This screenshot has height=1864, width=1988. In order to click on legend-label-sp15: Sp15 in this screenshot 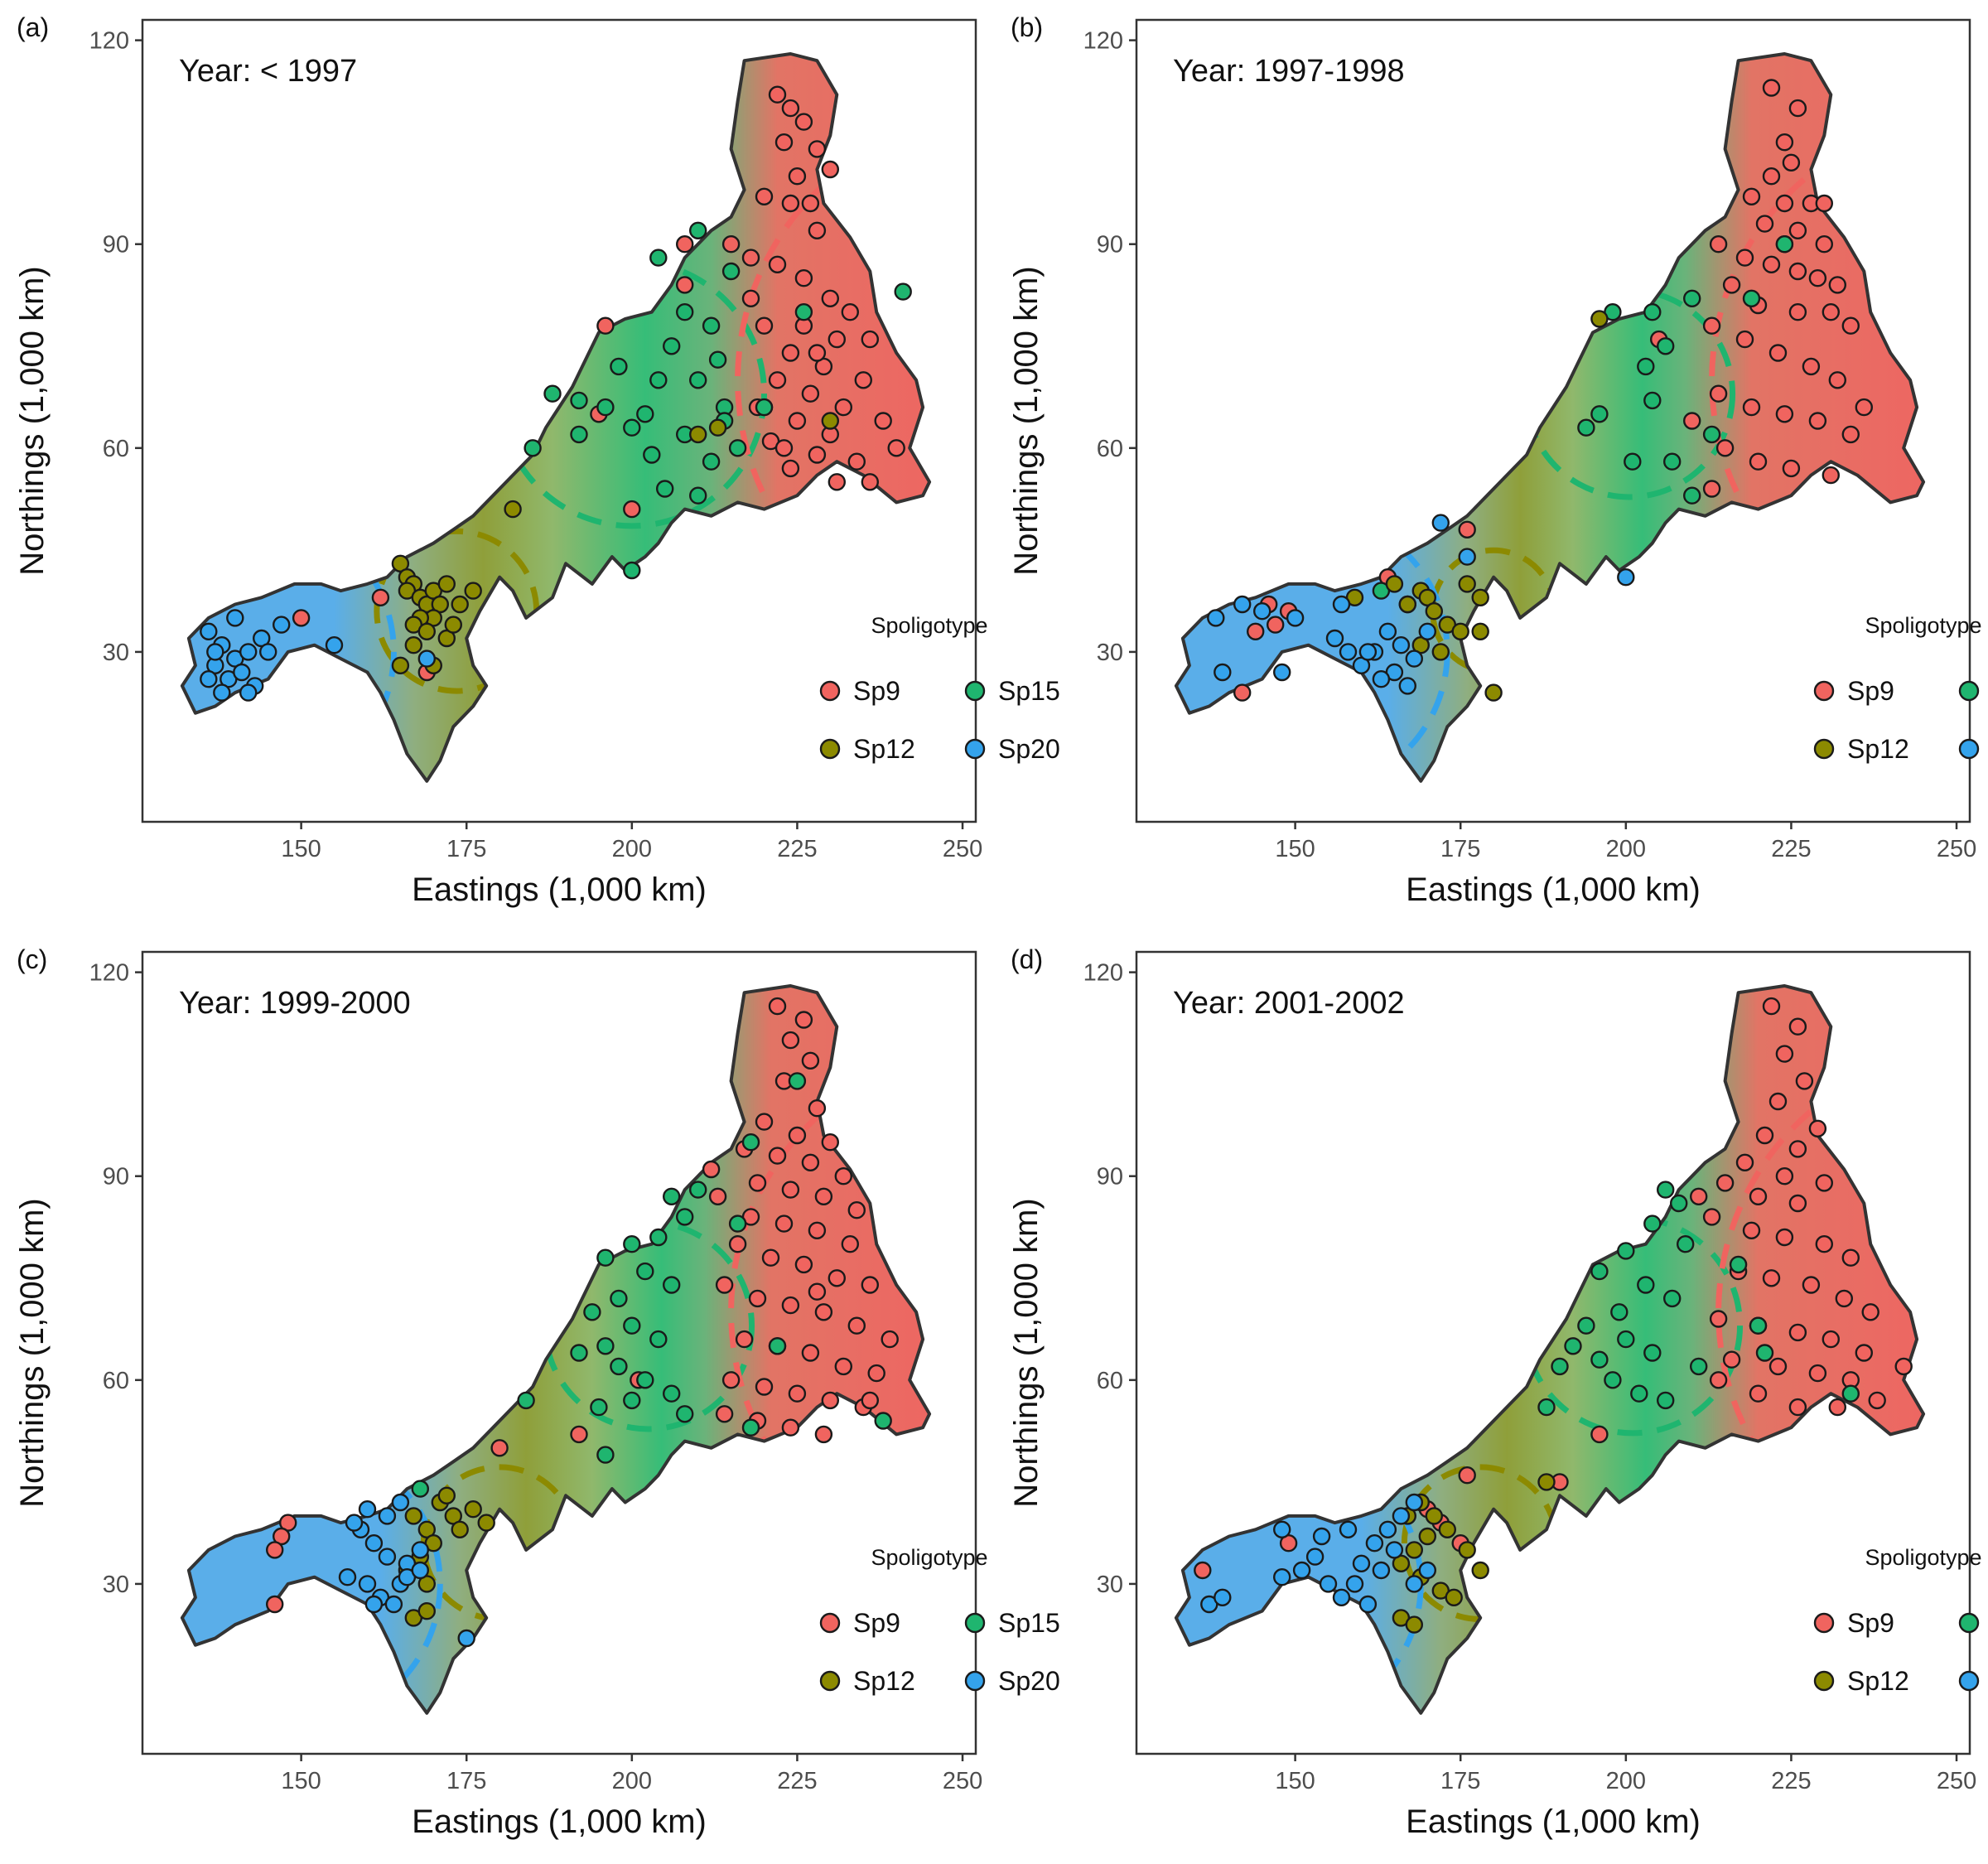, I will do `click(1029, 1623)`.